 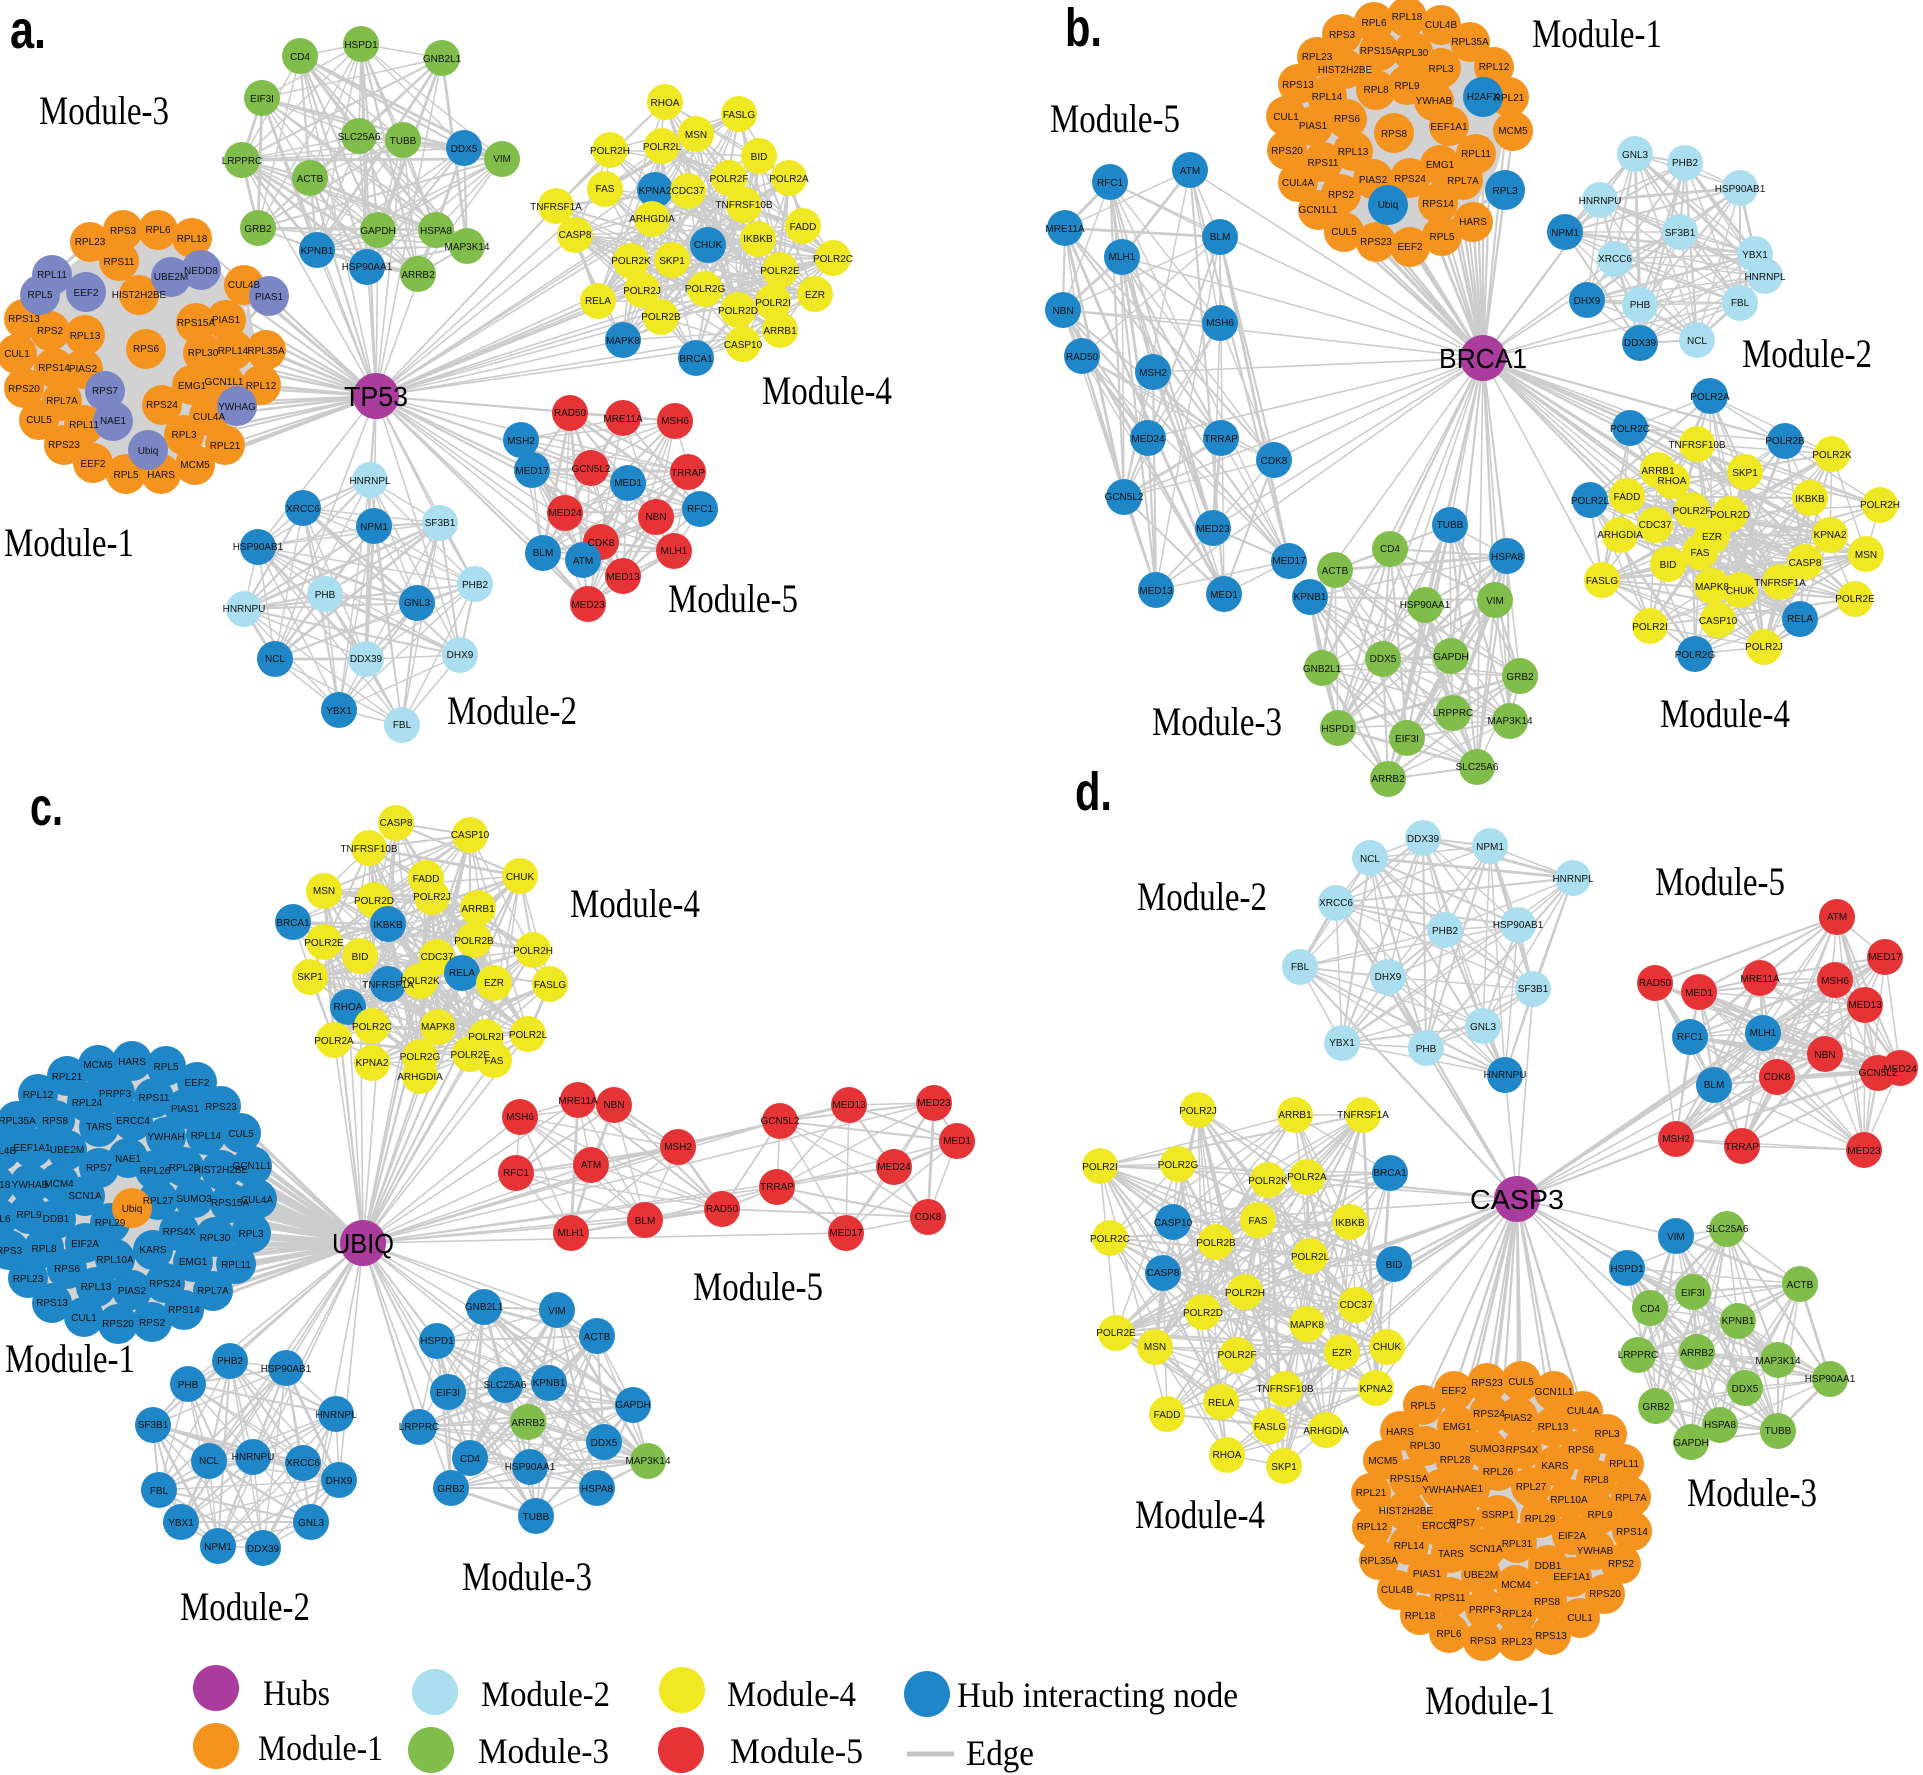 I want to click on svg-text: GNB2L1, so click(x=1322, y=669).